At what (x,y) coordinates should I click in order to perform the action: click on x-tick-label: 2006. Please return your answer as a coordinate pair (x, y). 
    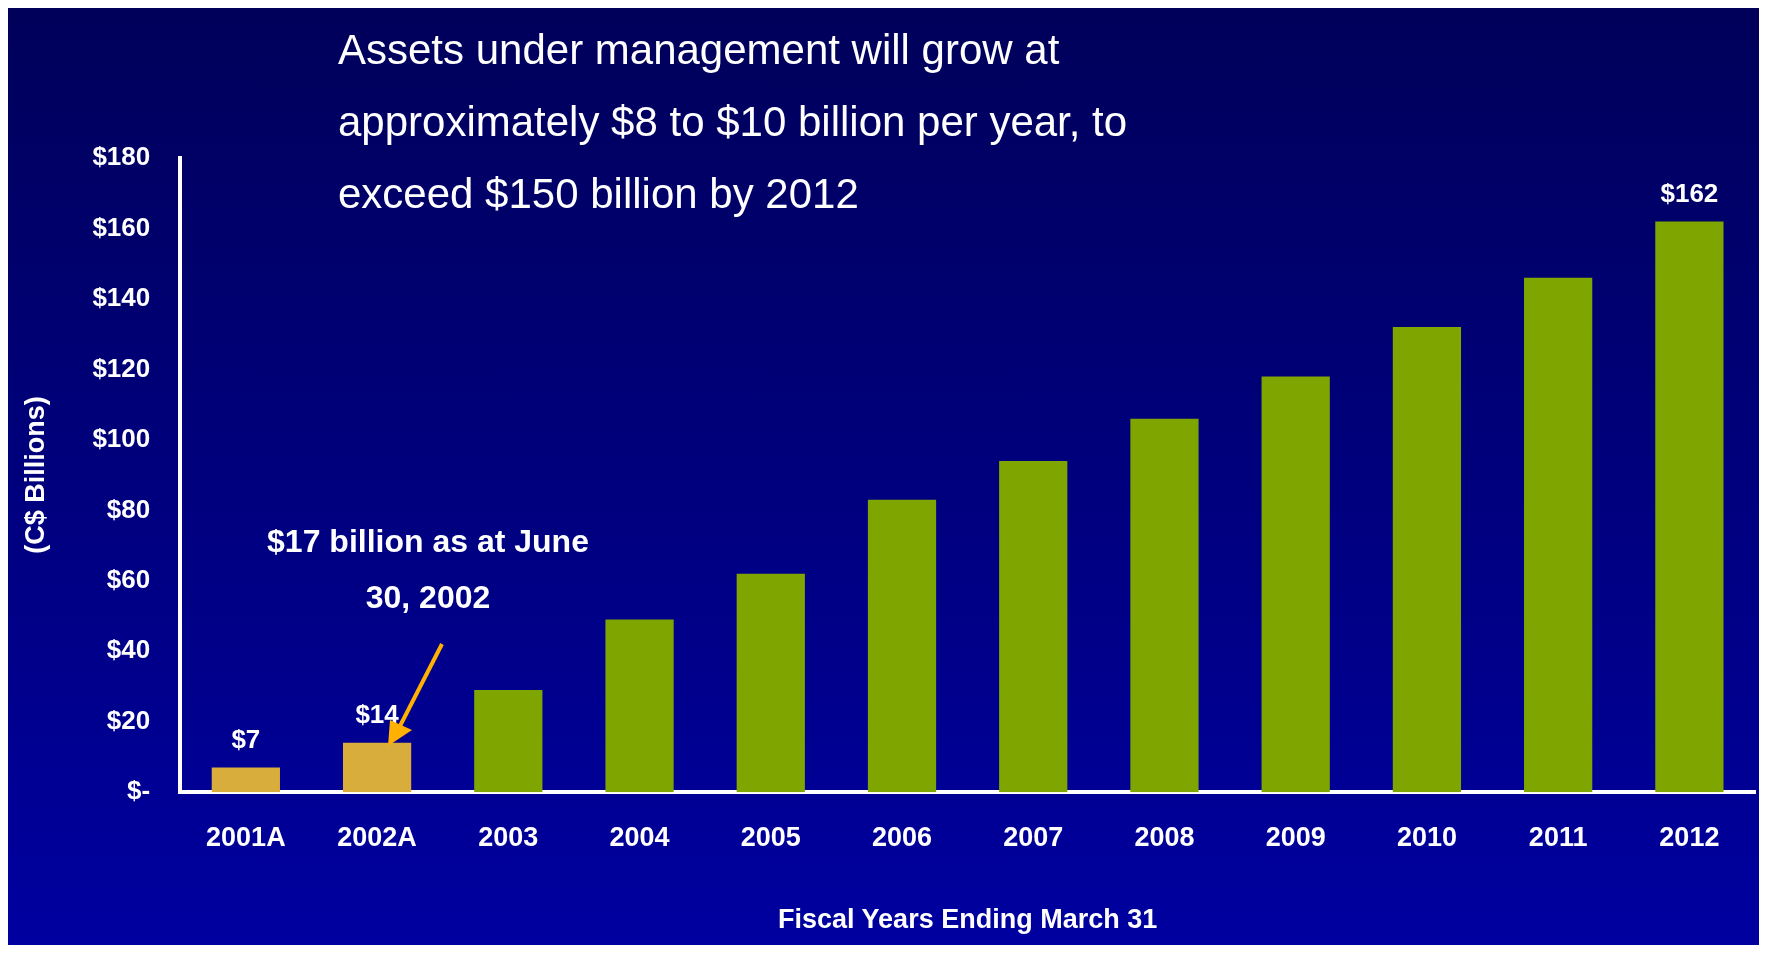
    Looking at the image, I should click on (902, 836).